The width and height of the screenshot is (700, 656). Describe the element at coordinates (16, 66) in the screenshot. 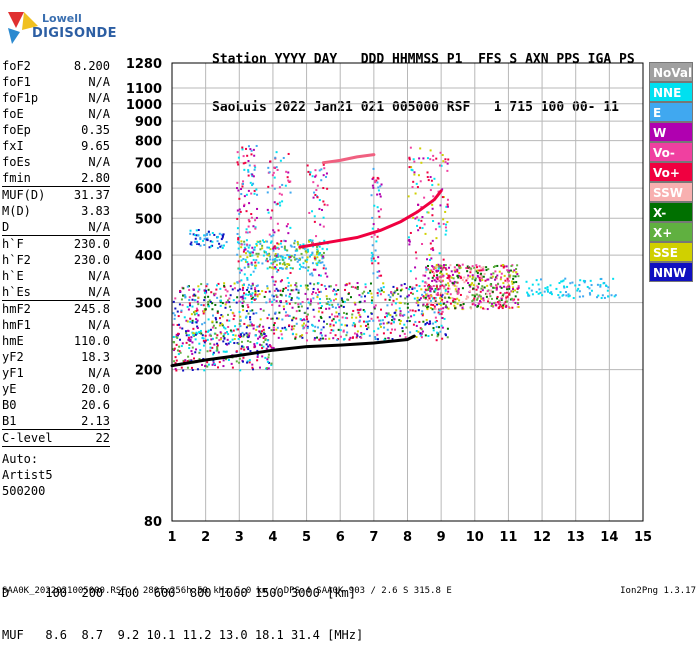

I see `param-label: foF2` at that location.